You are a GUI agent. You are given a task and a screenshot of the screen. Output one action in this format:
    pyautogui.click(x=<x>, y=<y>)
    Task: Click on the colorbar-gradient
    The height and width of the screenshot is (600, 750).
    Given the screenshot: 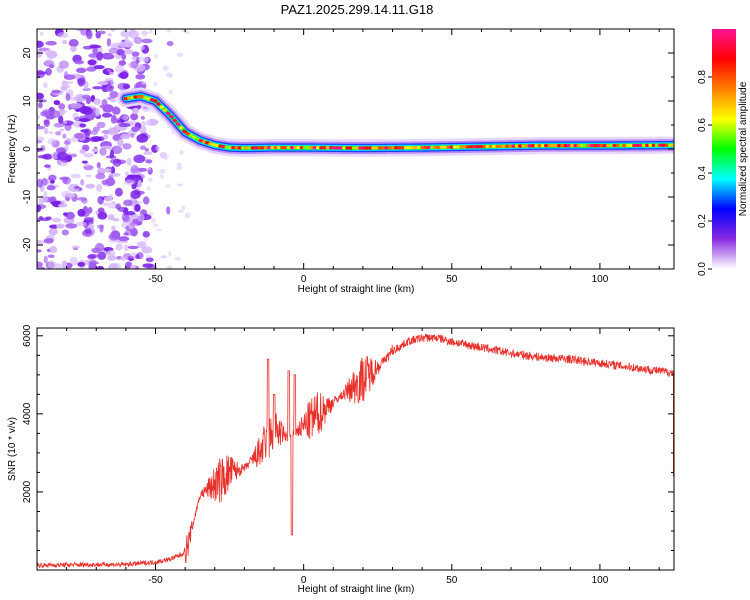 What is the action you would take?
    pyautogui.click(x=724, y=149)
    